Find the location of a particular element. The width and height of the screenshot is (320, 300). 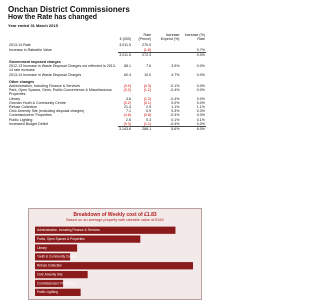

cell: 5.6% is located at coordinates (166, 129).